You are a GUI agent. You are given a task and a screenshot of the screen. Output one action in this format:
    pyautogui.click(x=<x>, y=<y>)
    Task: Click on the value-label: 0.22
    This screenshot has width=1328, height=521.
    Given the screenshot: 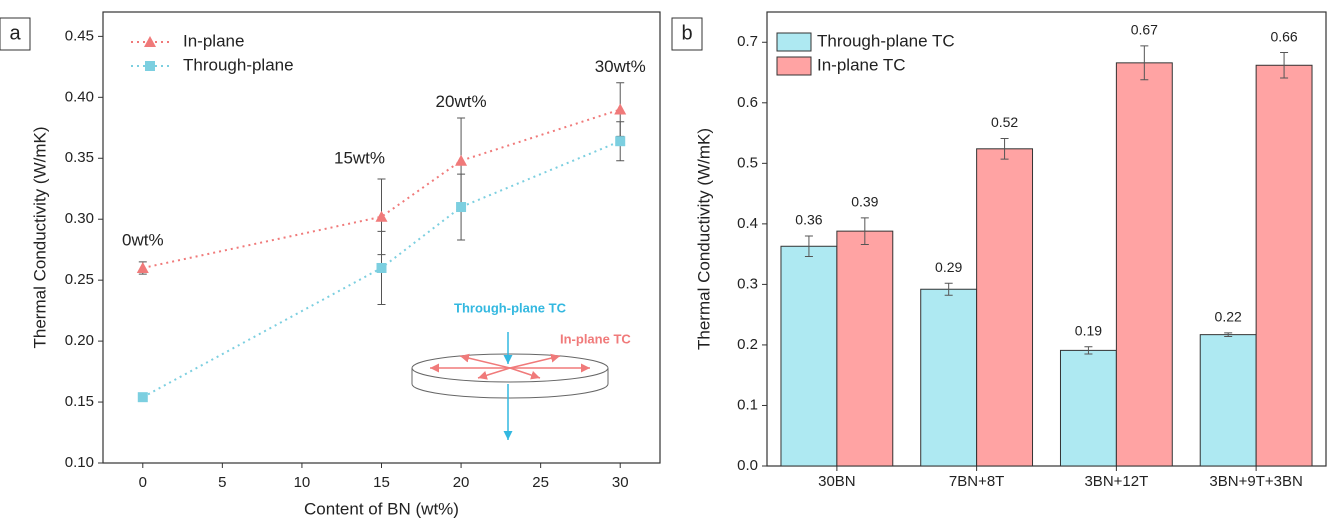 What is the action you would take?
    pyautogui.click(x=1228, y=317)
    